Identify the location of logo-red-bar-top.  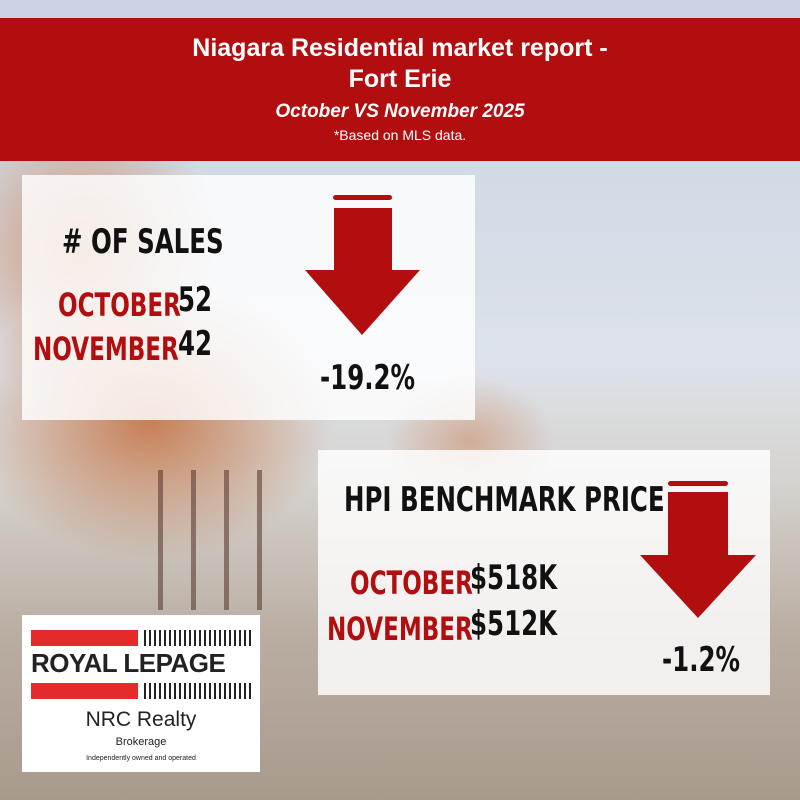
(84, 638).